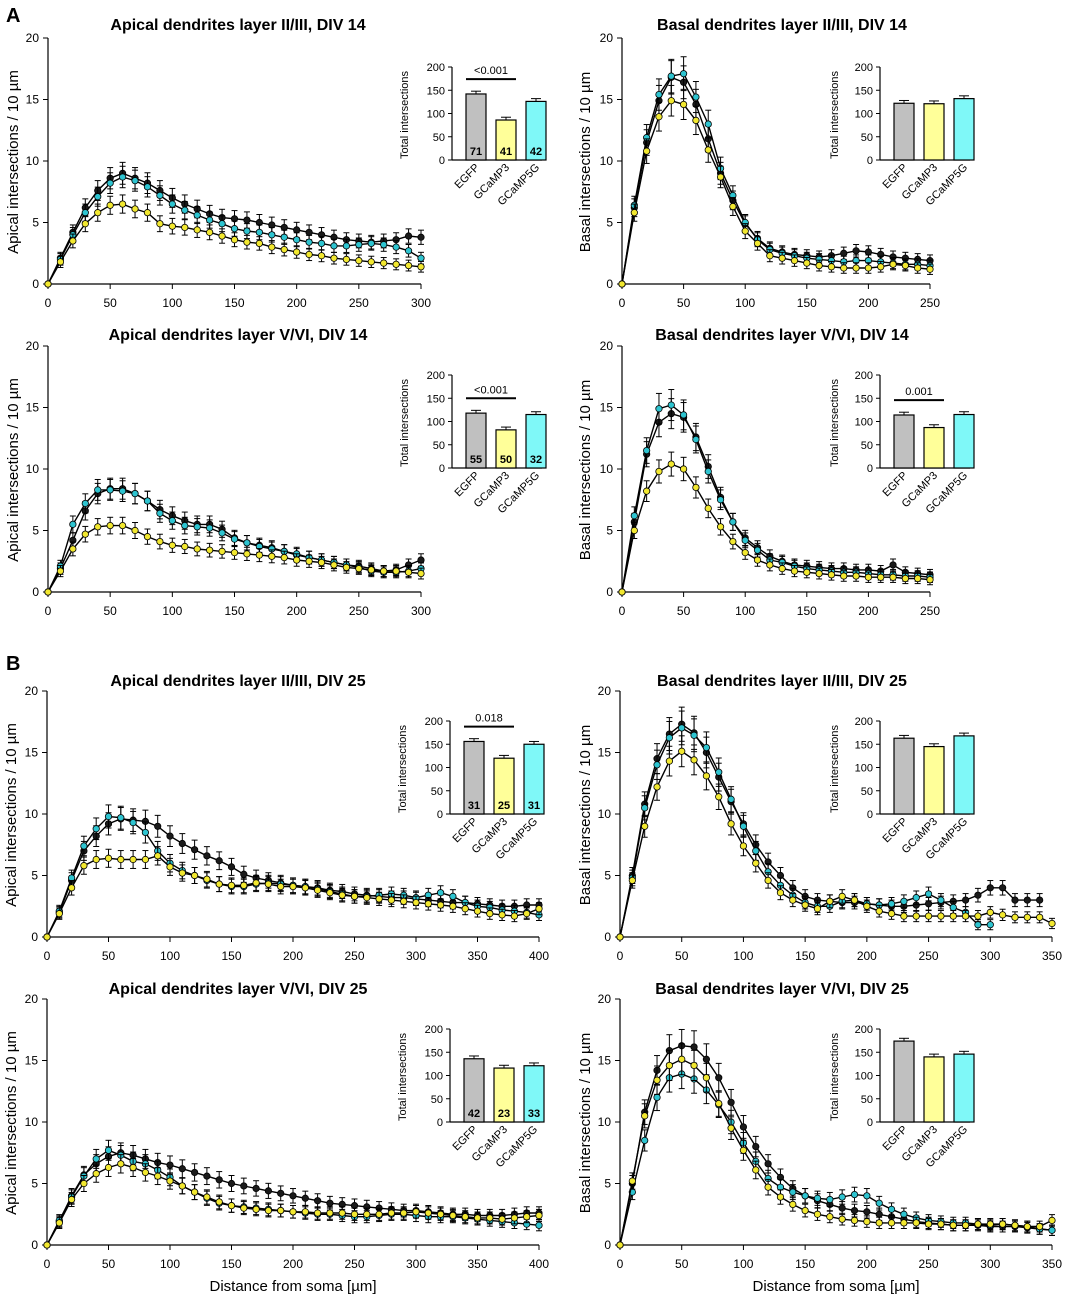  What do you see at coordinates (782, 25) in the screenshot?
I see `chart-title: Basal dendrites layer II/III, DIV 14` at bounding box center [782, 25].